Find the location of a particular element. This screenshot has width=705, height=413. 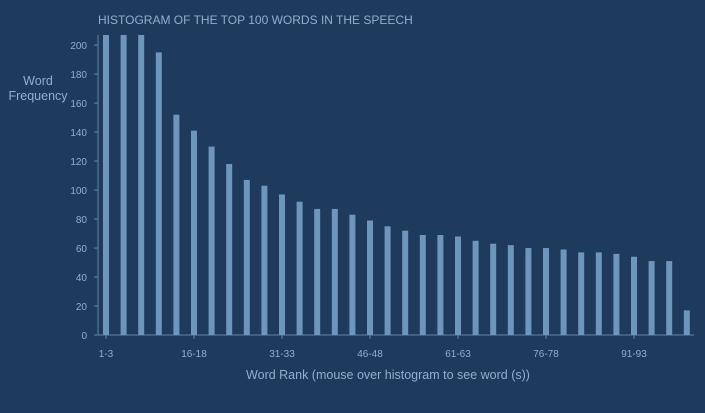

y-tick-label: 140 is located at coordinates (78, 133).